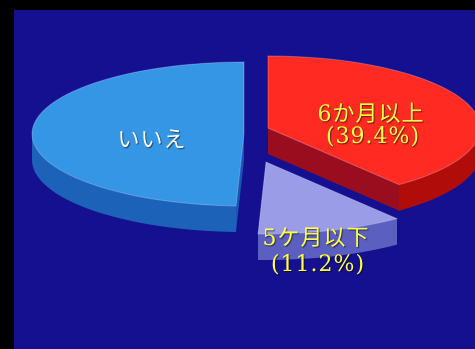 The width and height of the screenshot is (475, 349). Describe the element at coordinates (134, 183) in the screenshot. I see `slice-side-no` at that location.